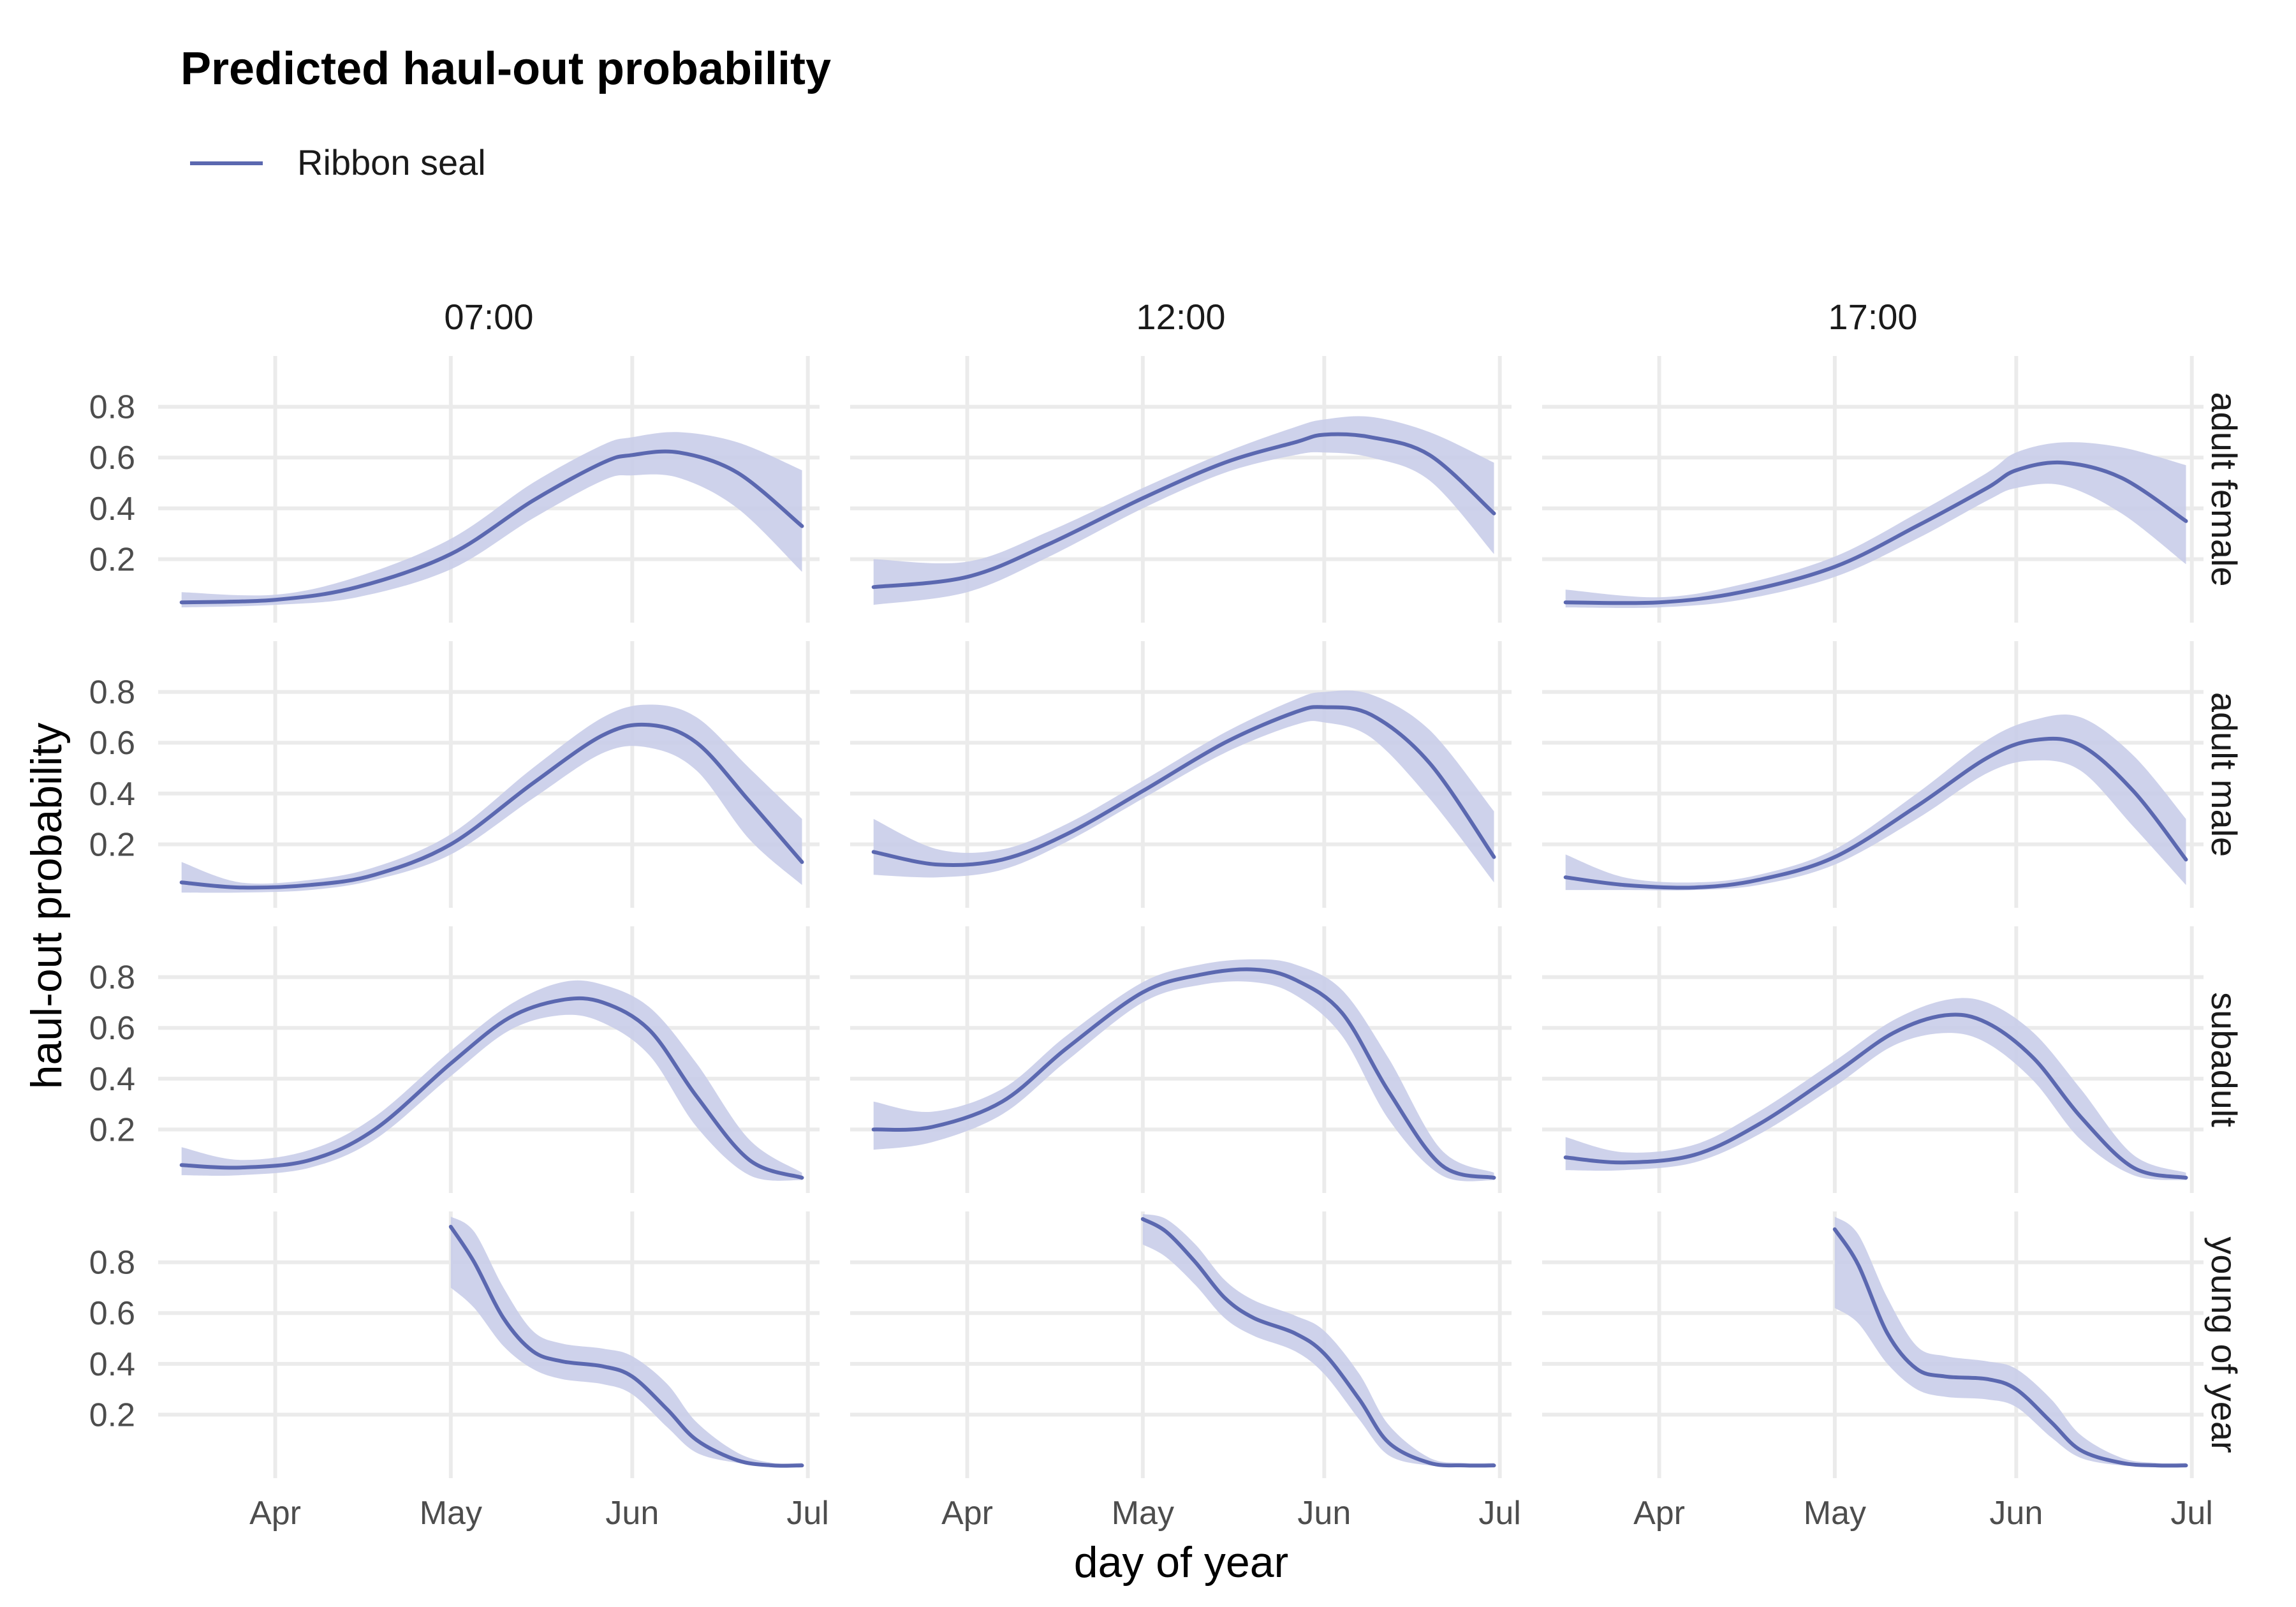  Describe the element at coordinates (2224, 489) in the screenshot. I see `row-strip-label: adult female` at that location.